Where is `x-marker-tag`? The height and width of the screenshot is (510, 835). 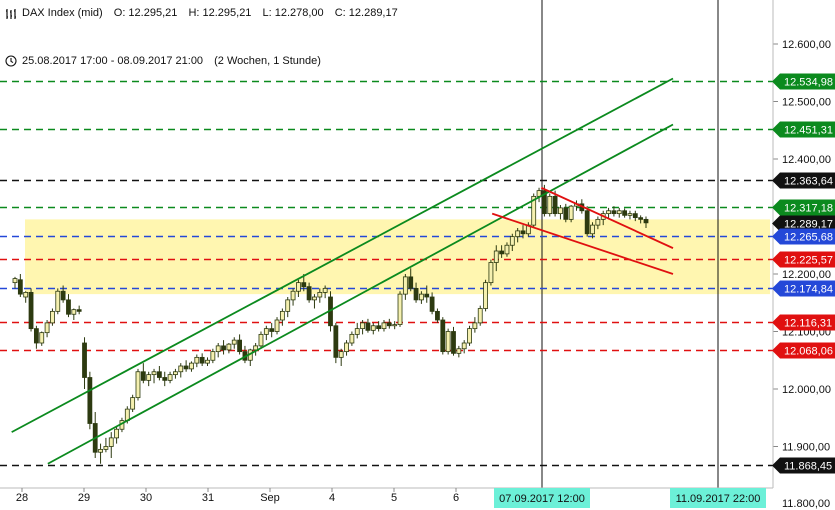 x-marker-tag is located at coordinates (718, 498).